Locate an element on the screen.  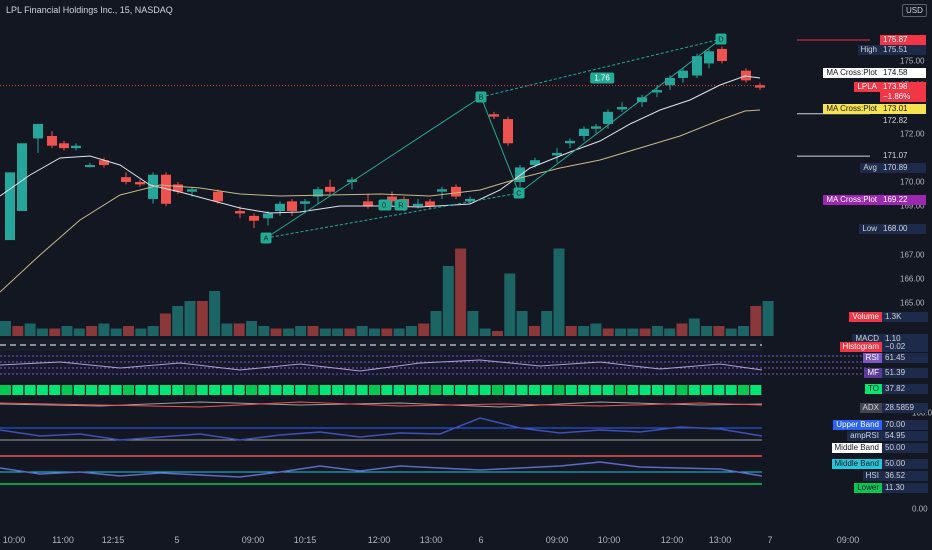
time-axis-label: 12:15 is located at coordinates (113, 540).